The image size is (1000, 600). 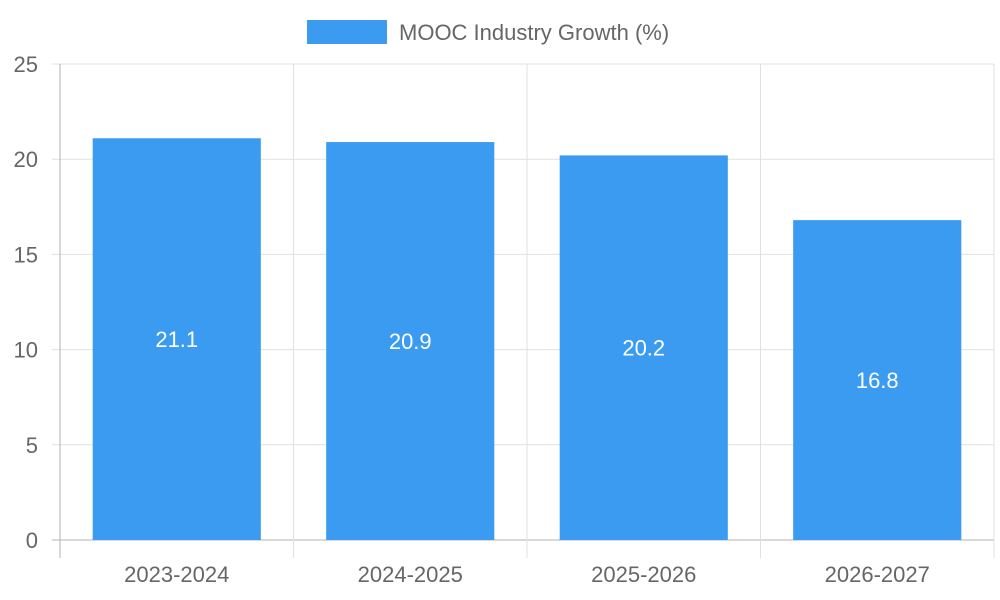 What do you see at coordinates (26, 64) in the screenshot?
I see `y-tick-label: 25` at bounding box center [26, 64].